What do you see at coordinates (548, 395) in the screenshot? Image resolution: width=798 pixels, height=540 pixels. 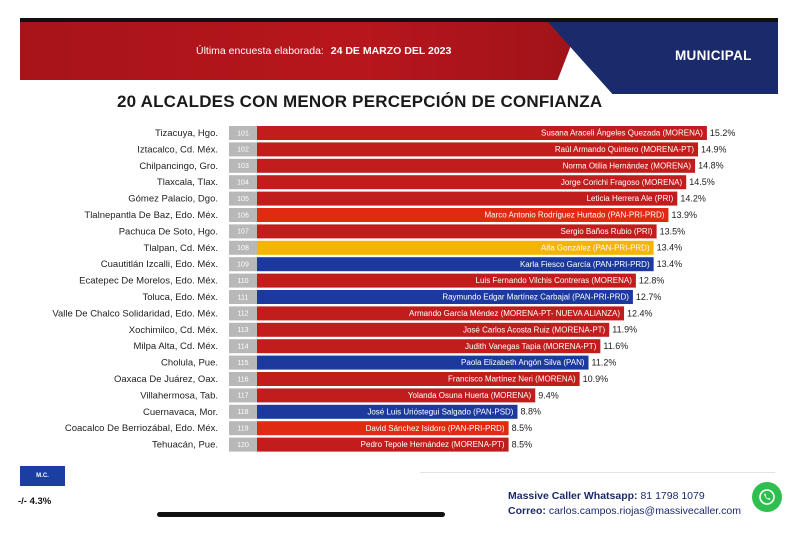 I see `value-label: 9.4%` at bounding box center [548, 395].